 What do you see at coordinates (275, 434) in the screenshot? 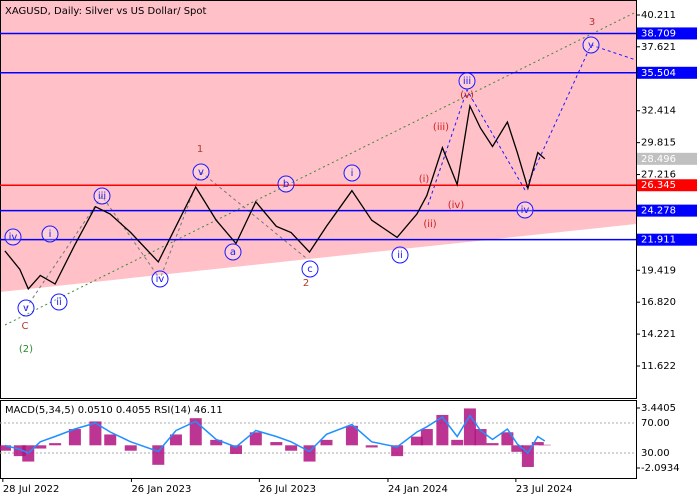
I see `rsi-line` at bounding box center [275, 434].